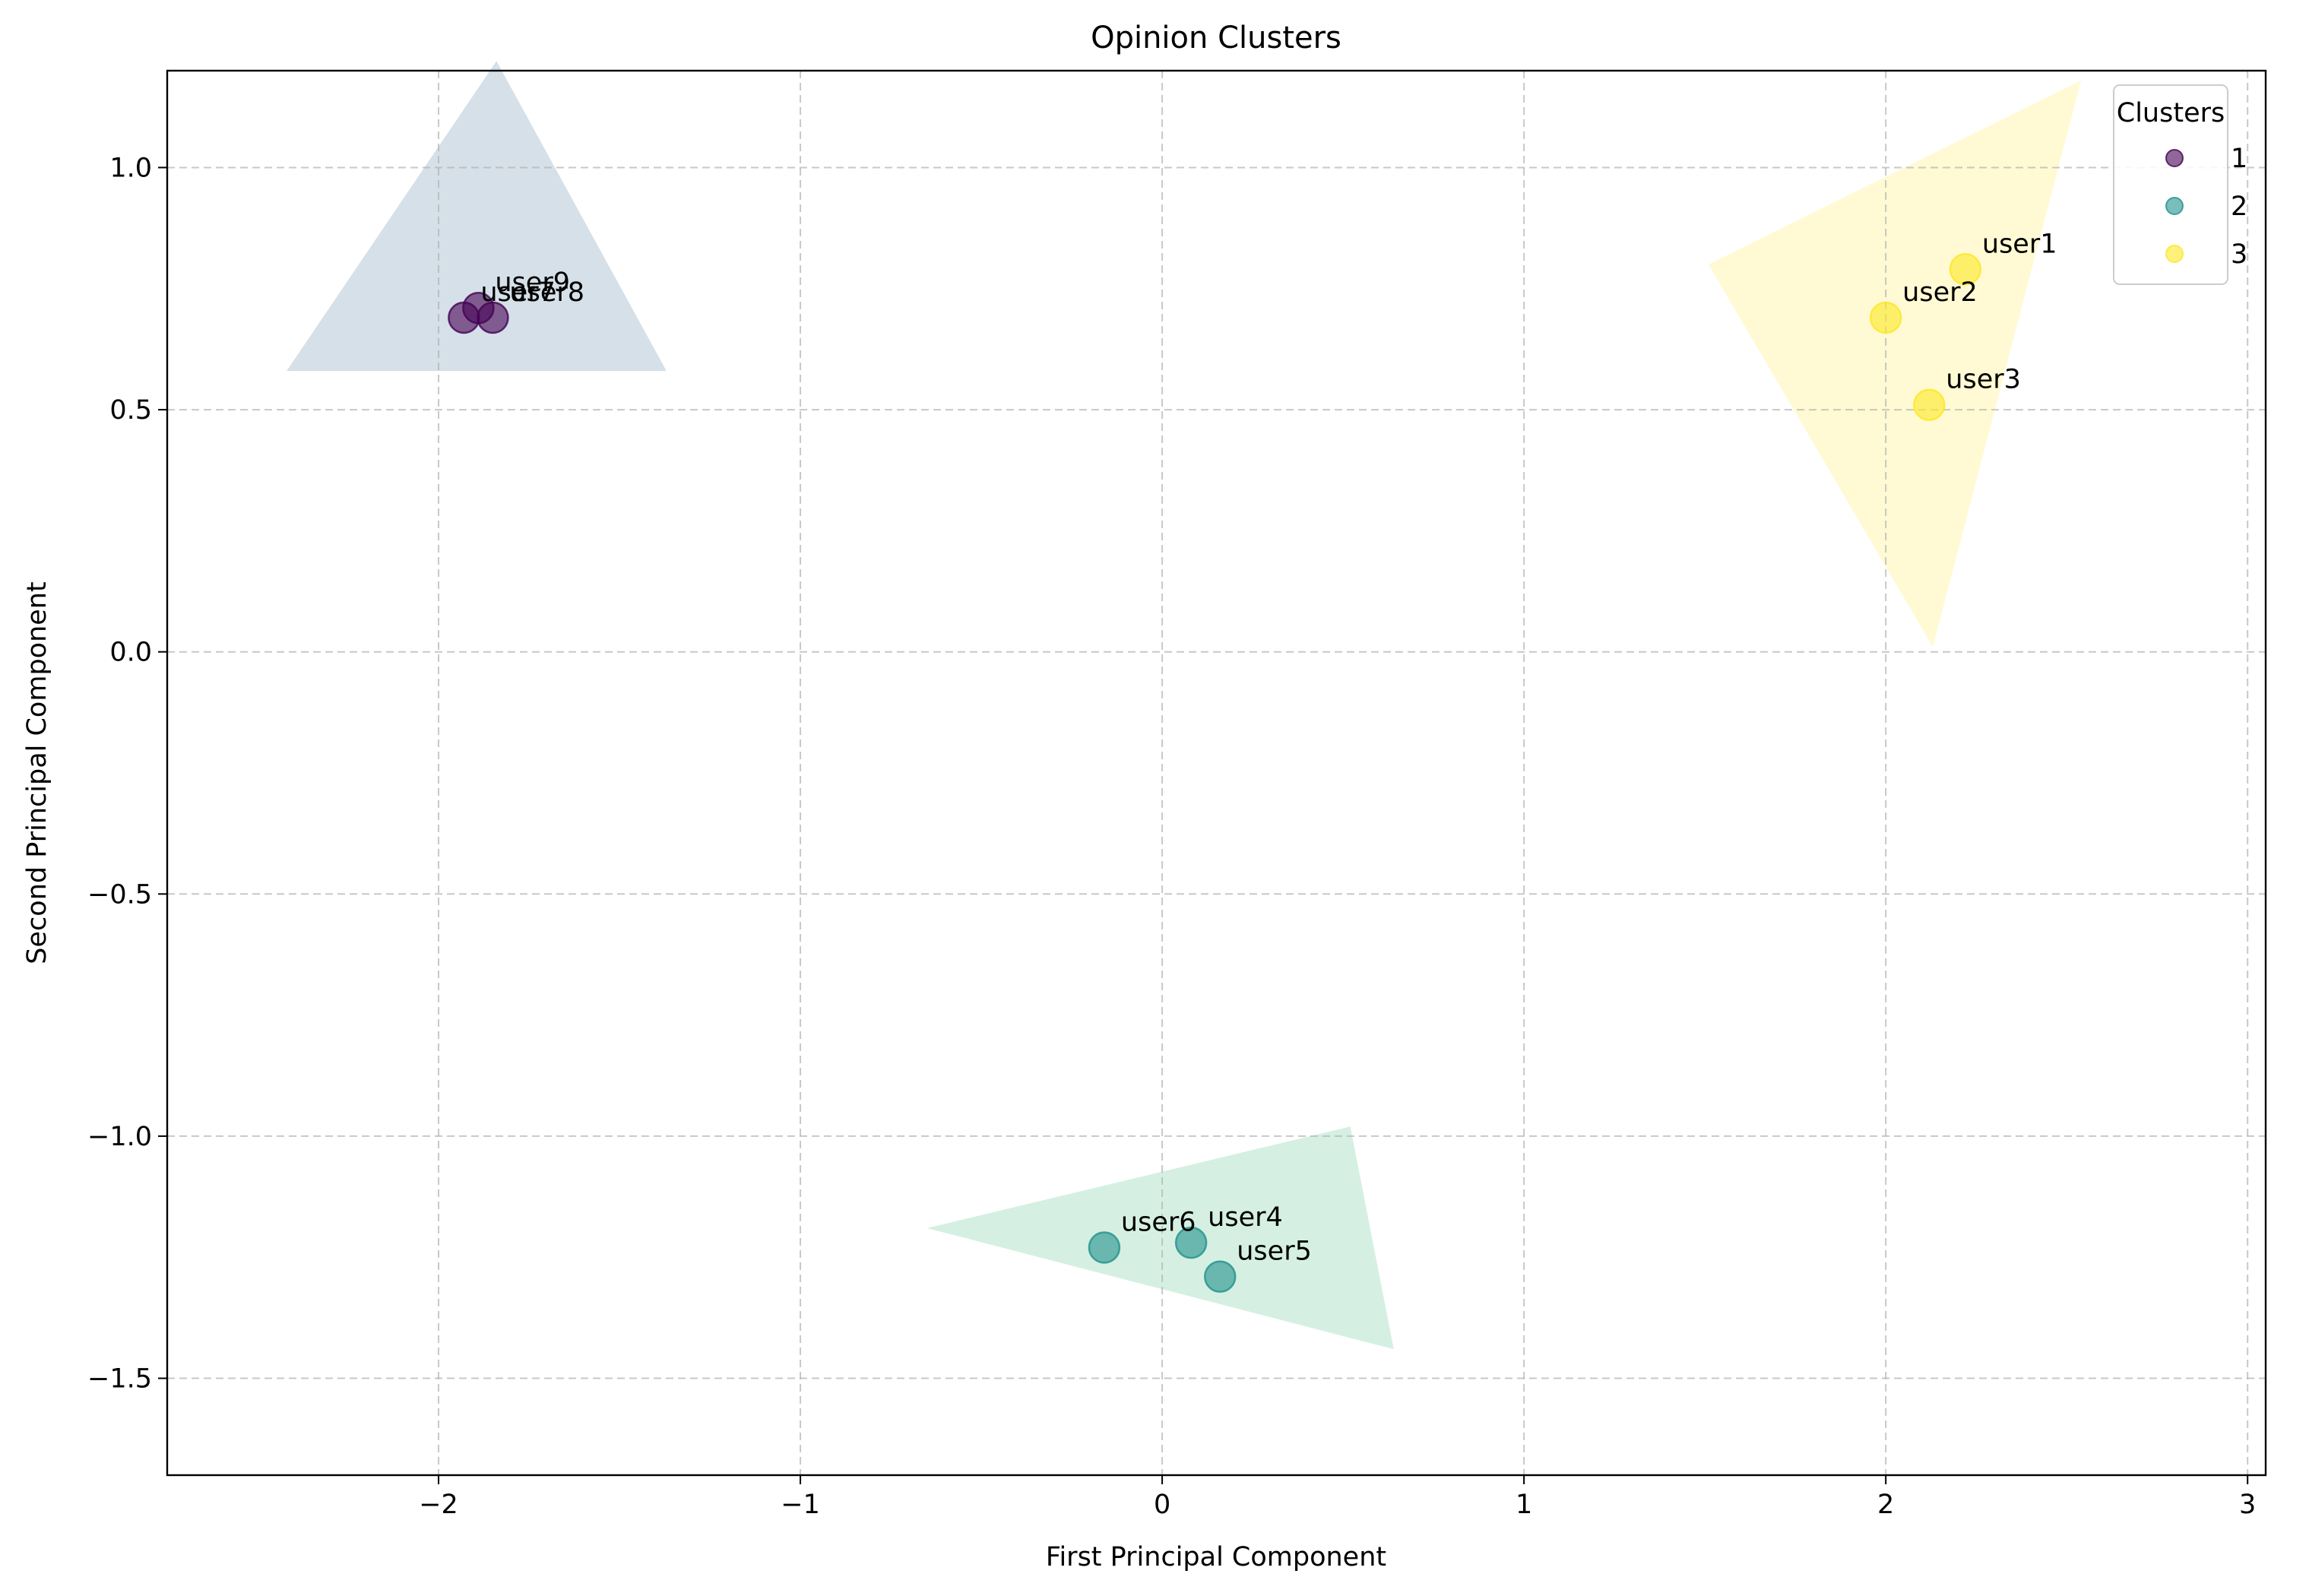 This screenshot has height=1596, width=2309. I want to click on x-axis-label: First Principal Component, so click(1216, 1557).